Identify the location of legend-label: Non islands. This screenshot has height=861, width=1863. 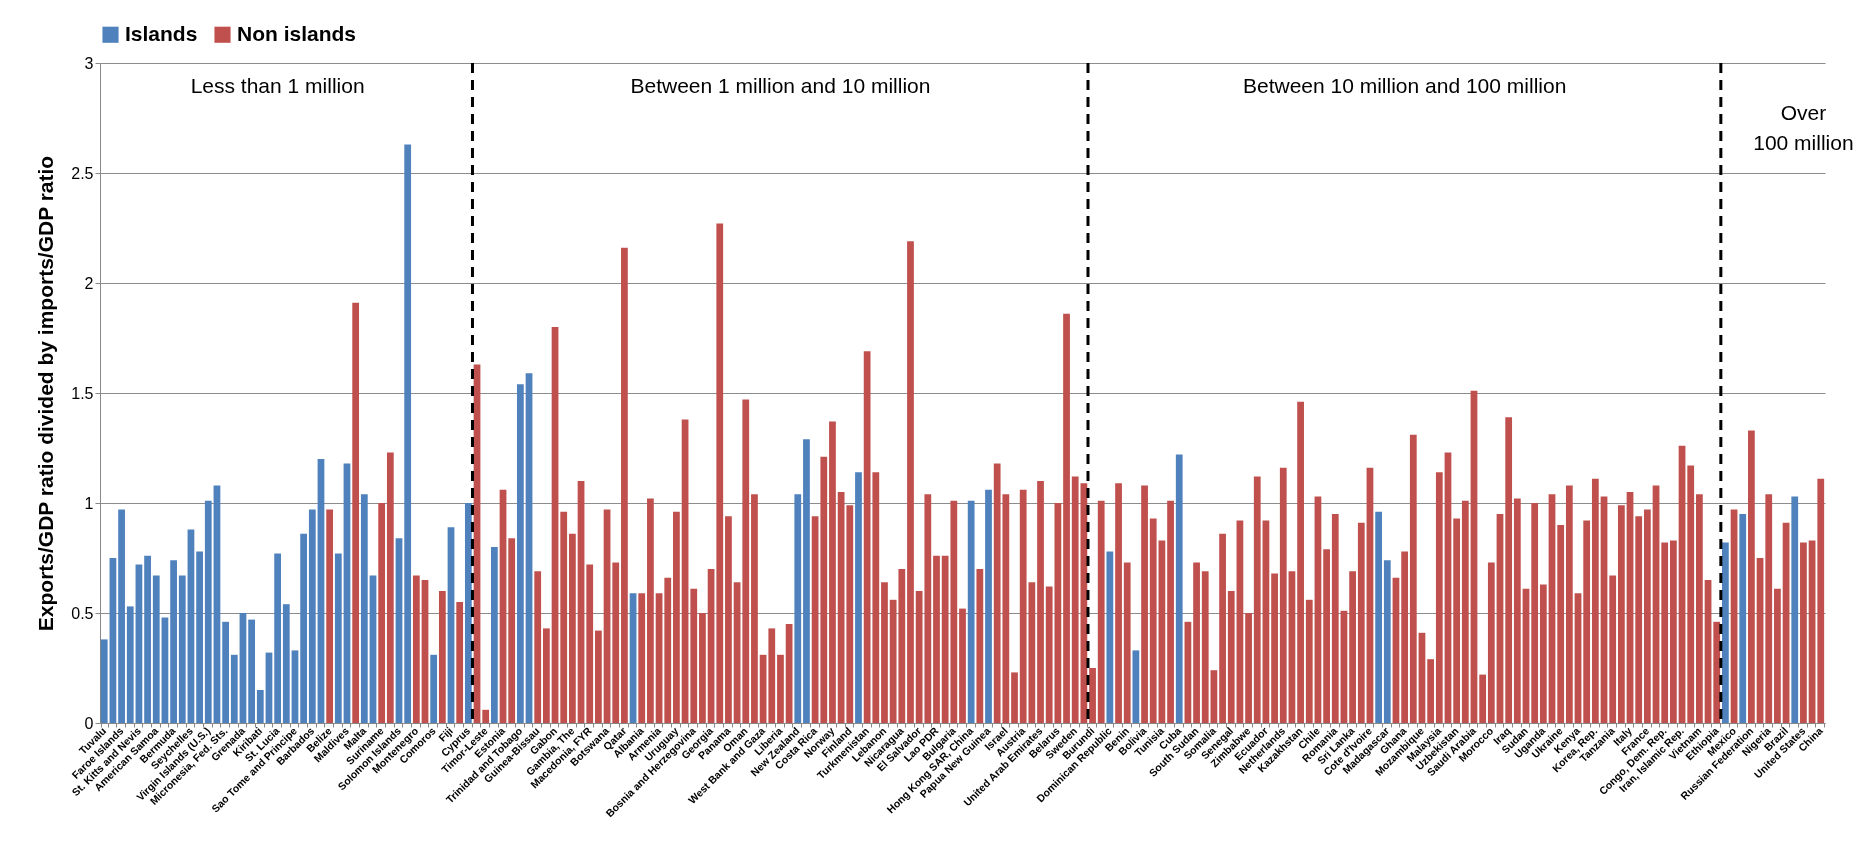
(297, 33).